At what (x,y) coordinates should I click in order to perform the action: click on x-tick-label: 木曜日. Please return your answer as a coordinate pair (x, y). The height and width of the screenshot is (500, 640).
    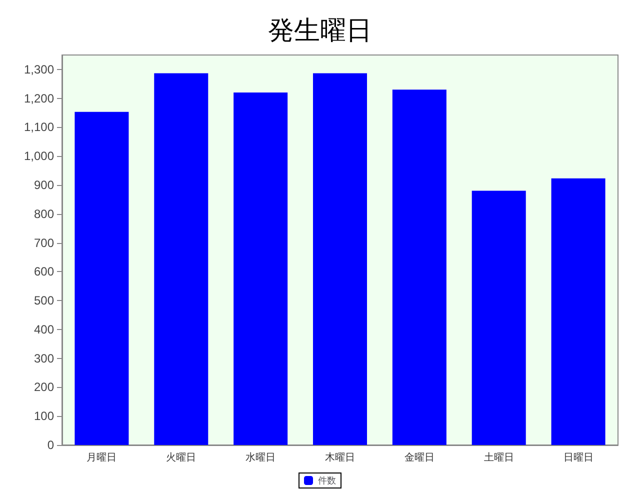
    Looking at the image, I should click on (340, 458).